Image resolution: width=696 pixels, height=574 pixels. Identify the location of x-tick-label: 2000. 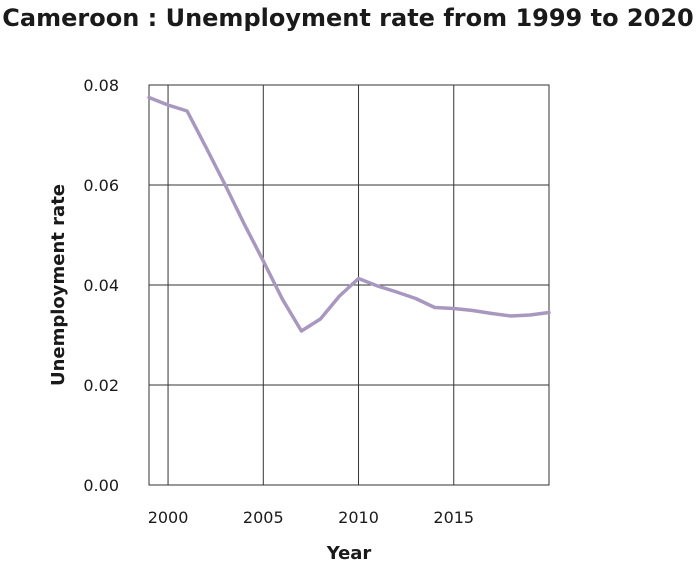
(168, 517).